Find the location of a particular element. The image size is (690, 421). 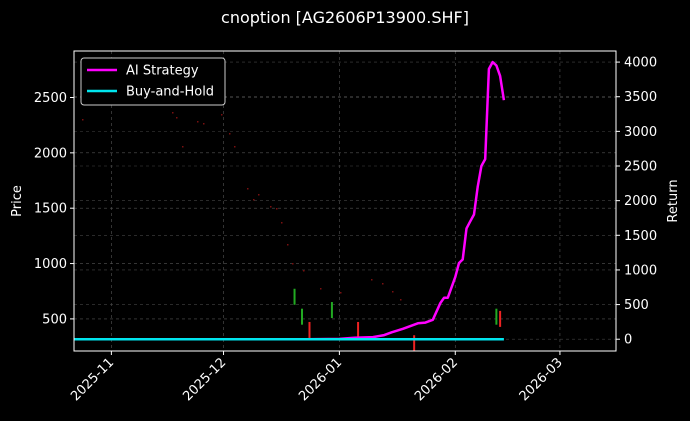

legend-label: AI Strategy is located at coordinates (162, 71).